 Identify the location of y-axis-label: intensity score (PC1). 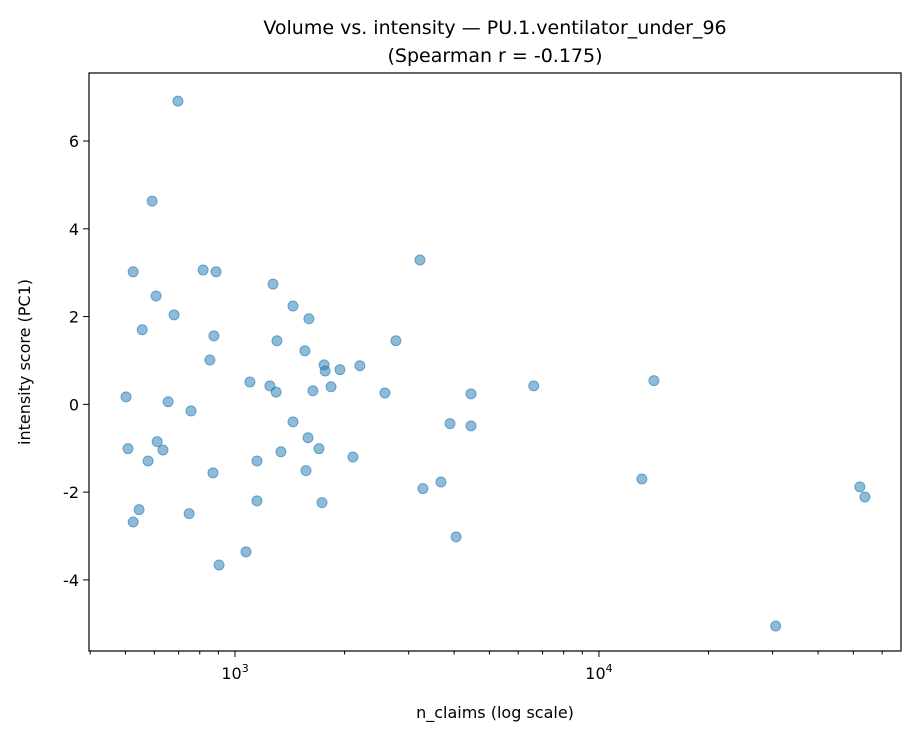
(24, 362).